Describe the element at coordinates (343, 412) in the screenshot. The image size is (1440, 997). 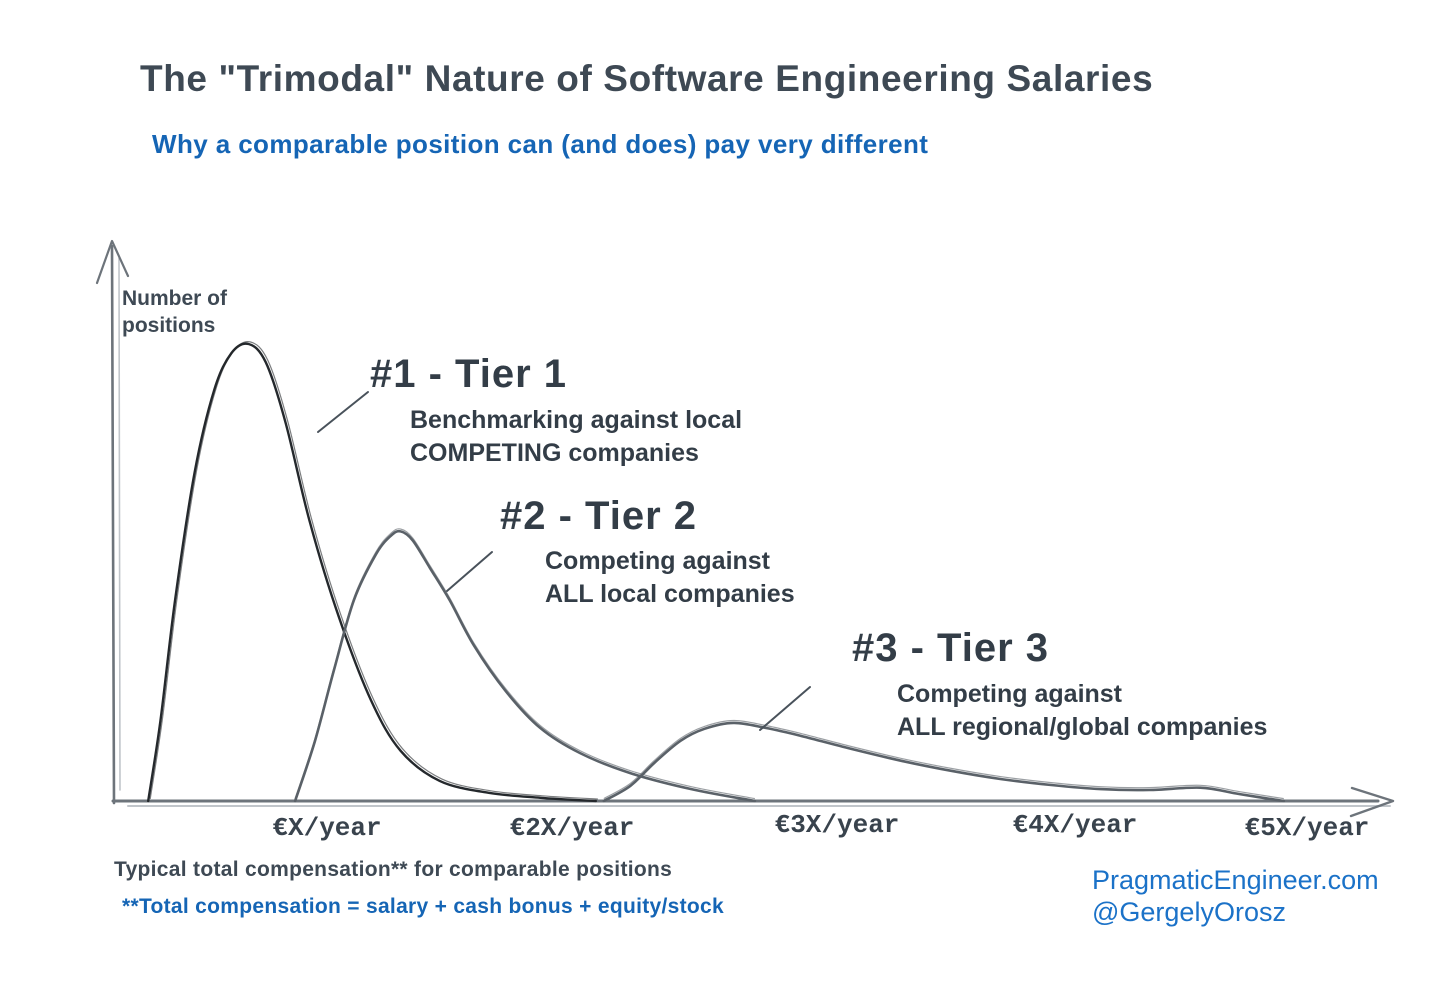
I see `tier-1-leader-line` at that location.